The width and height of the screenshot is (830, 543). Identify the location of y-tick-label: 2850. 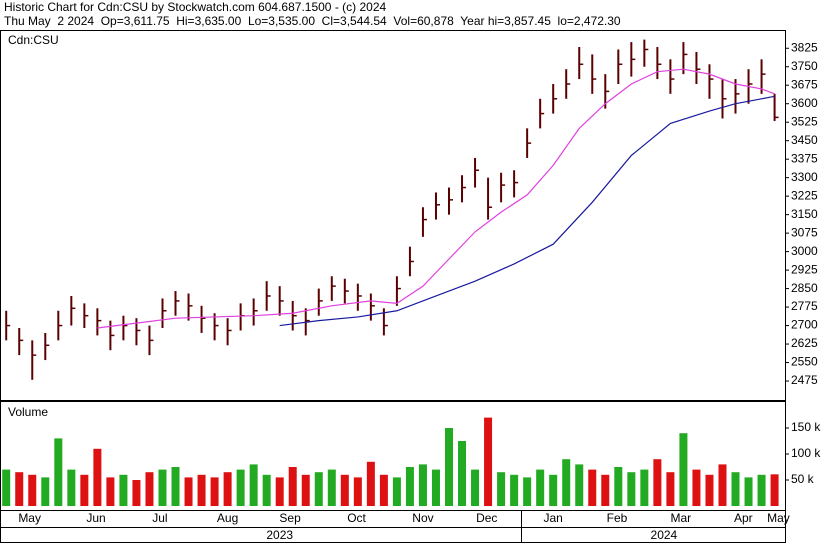
(804, 288).